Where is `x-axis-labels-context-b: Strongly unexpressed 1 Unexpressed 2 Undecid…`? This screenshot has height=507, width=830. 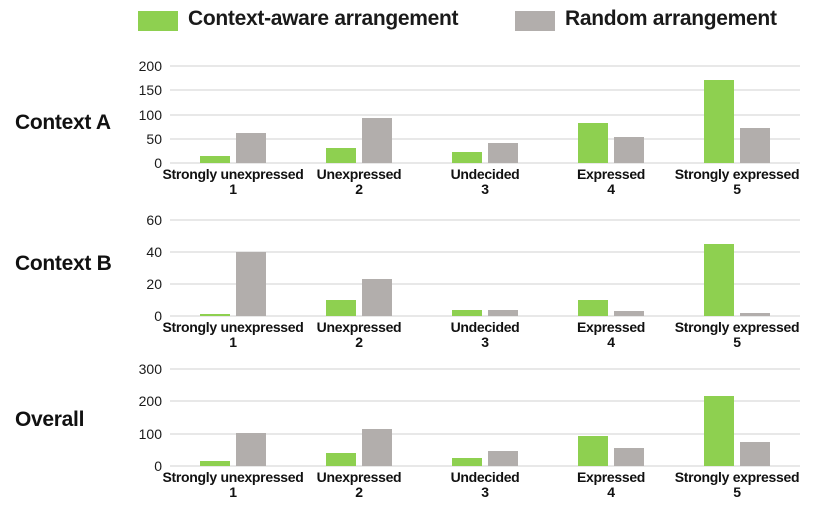 x-axis-labels-context-b: Strongly unexpressed 1 Unexpressed 2 Undecid… is located at coordinates (481, 335).